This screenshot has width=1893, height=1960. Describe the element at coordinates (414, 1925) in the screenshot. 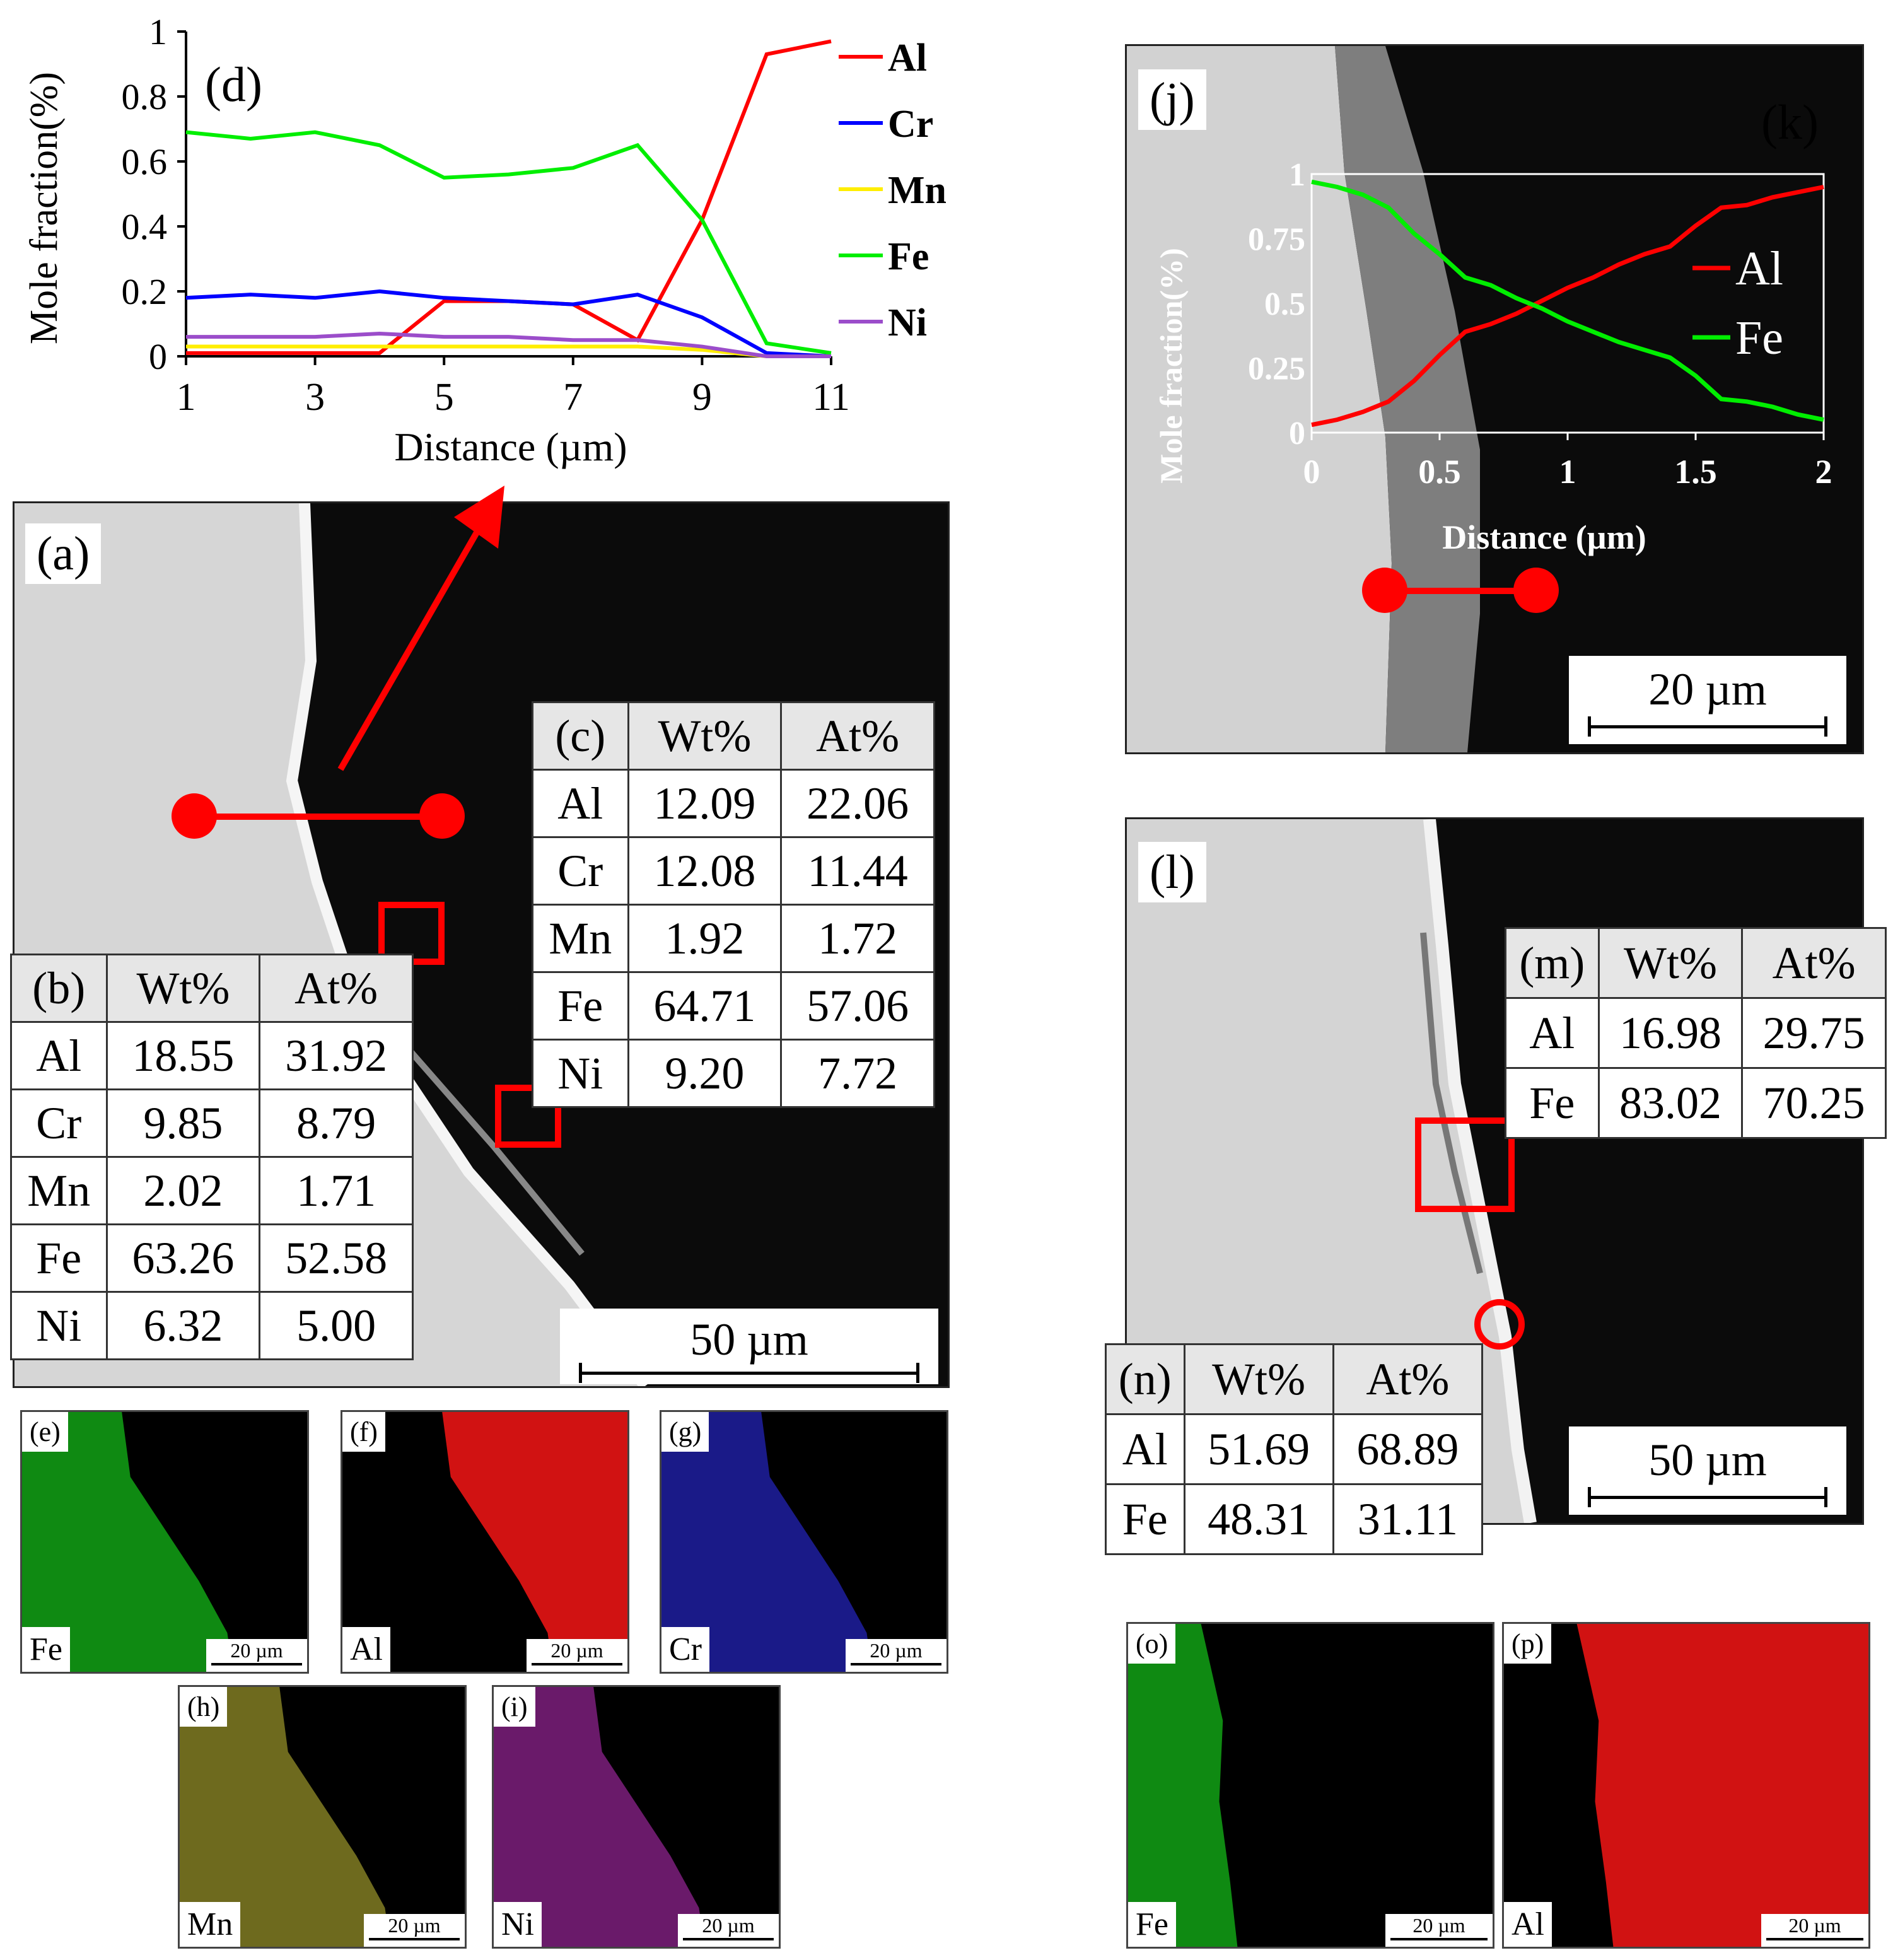

I see `map-h-scale-label: 20 µm` at that location.